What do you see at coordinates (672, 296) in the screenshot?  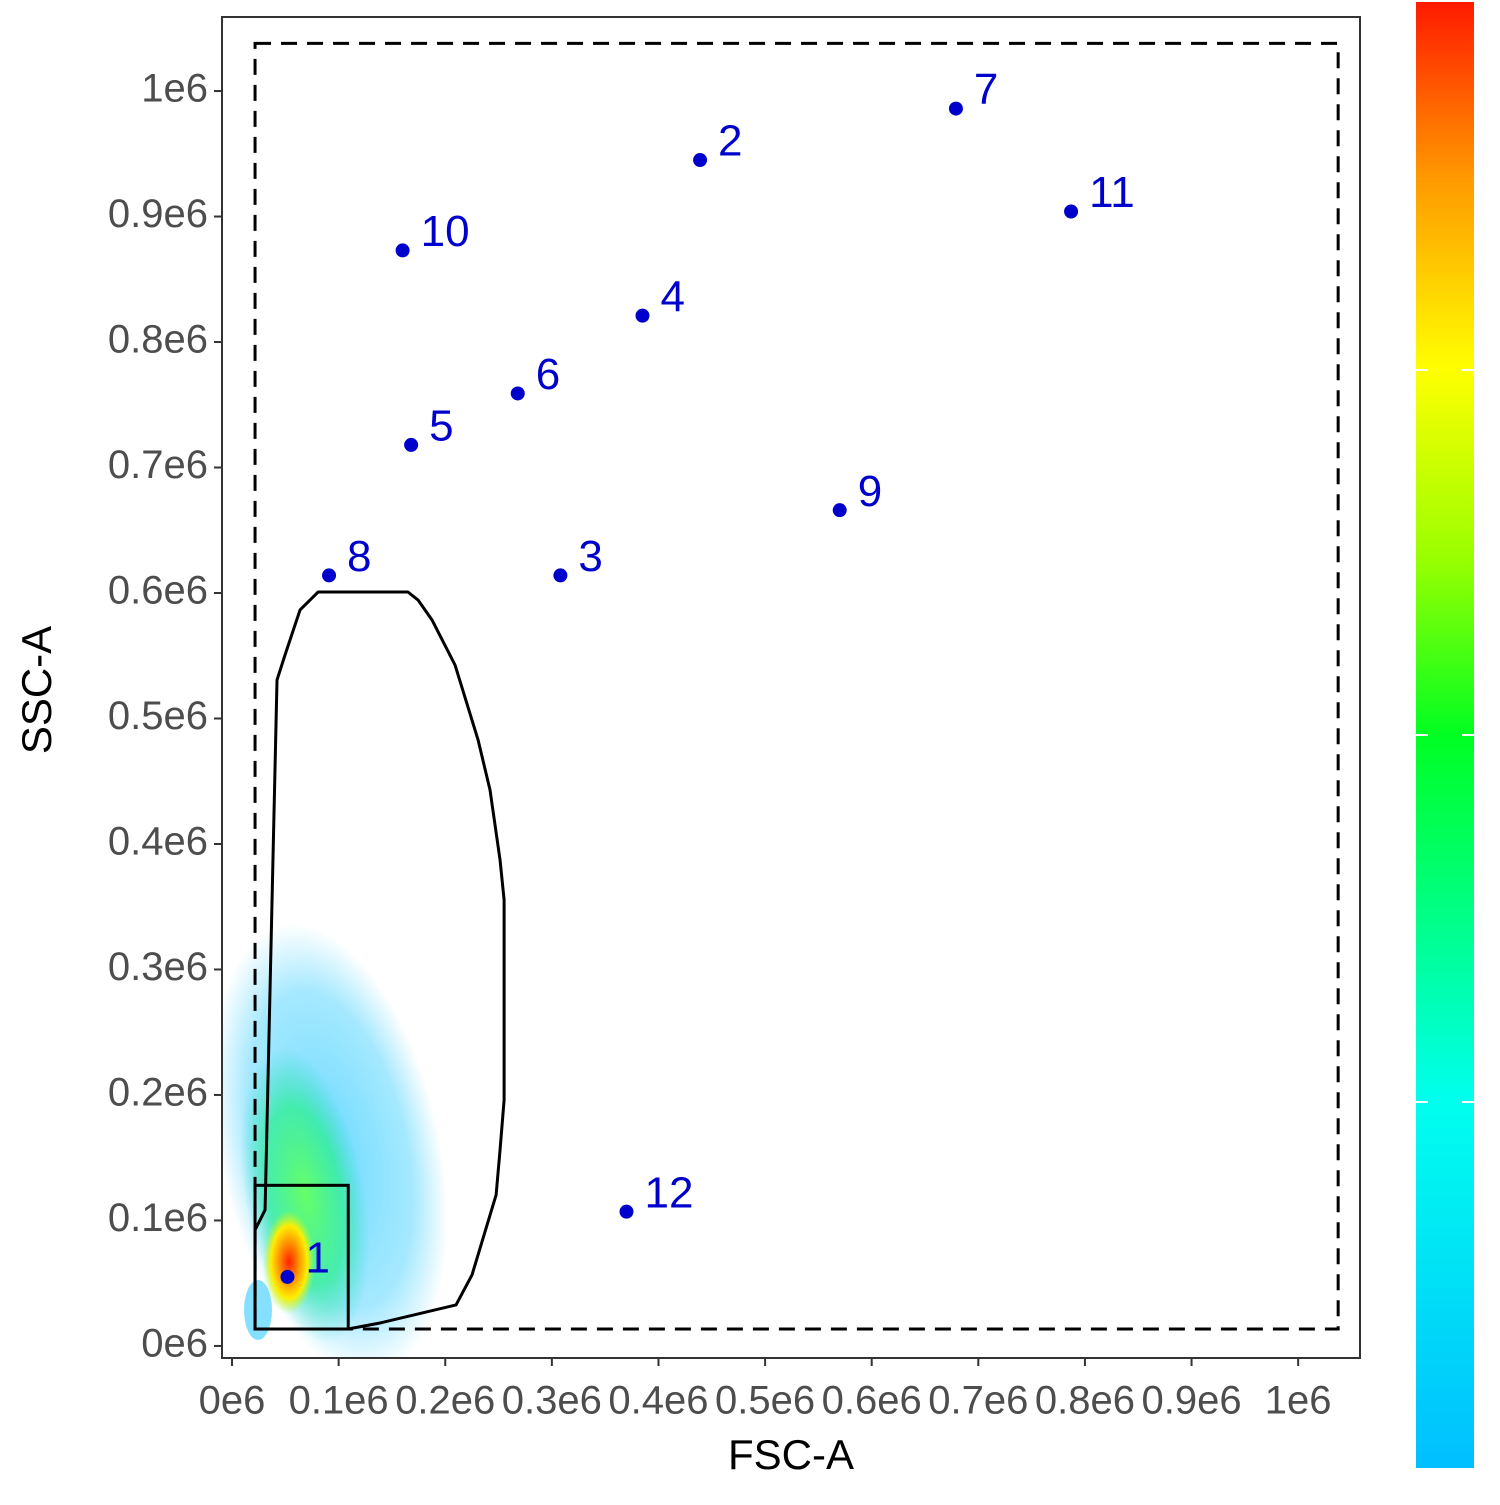 I see `point-label: 4` at bounding box center [672, 296].